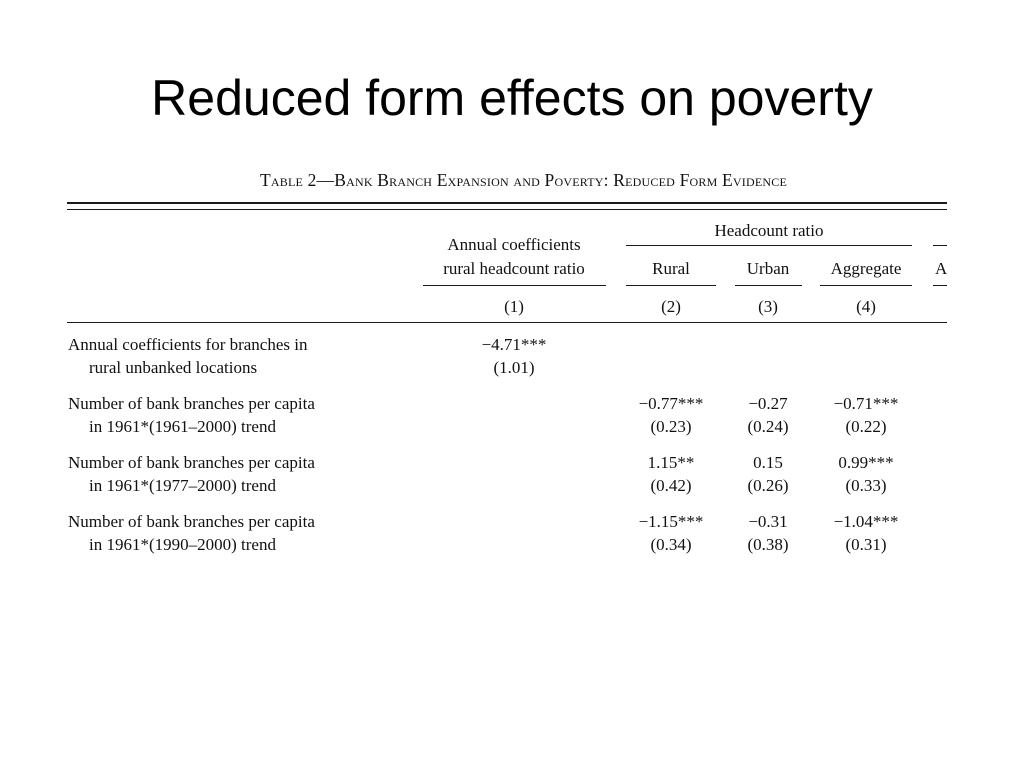  What do you see at coordinates (866, 306) in the screenshot?
I see `col4-number: (4)` at bounding box center [866, 306].